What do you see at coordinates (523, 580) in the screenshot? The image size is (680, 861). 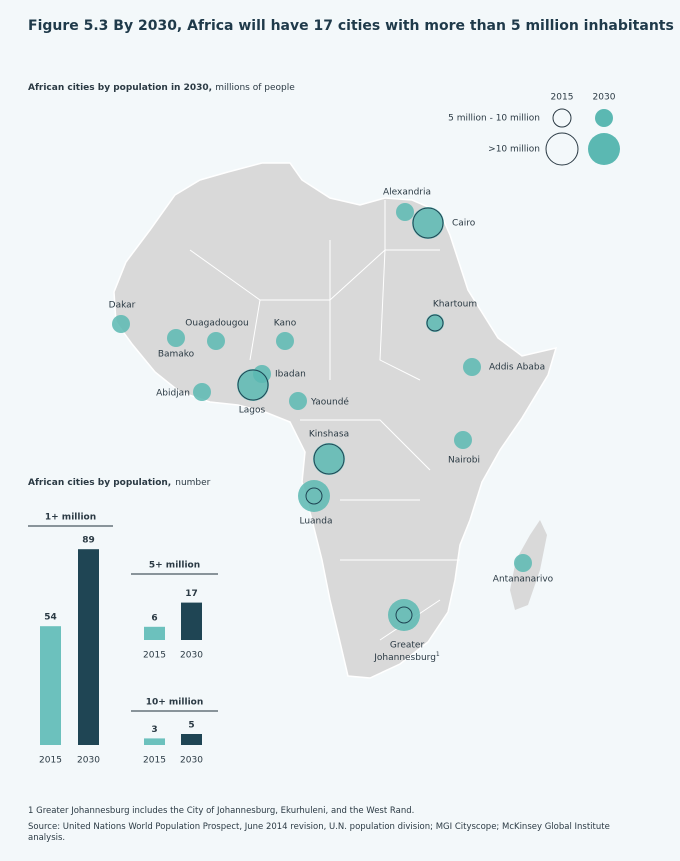 I see `city-label: Antananarivo` at bounding box center [523, 580].